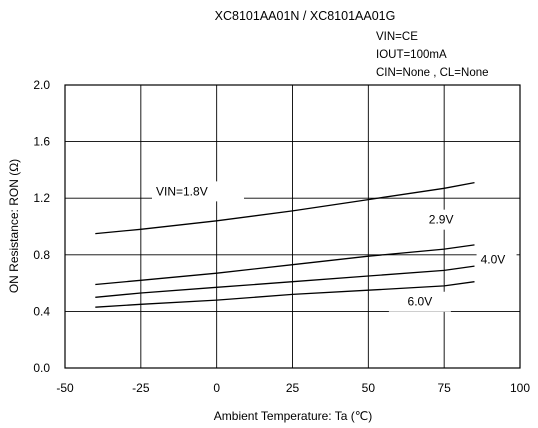  I want to click on y-tick-label: 0.4, so click(41, 311).